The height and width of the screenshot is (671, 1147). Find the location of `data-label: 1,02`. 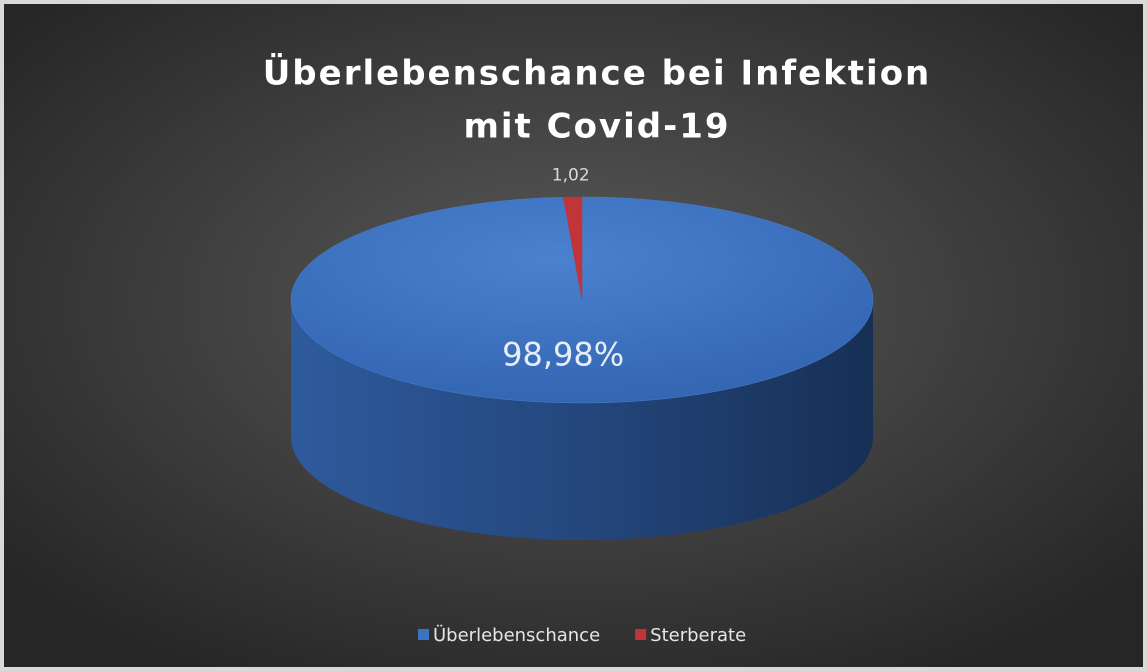

data-label: 1,02 is located at coordinates (571, 175).